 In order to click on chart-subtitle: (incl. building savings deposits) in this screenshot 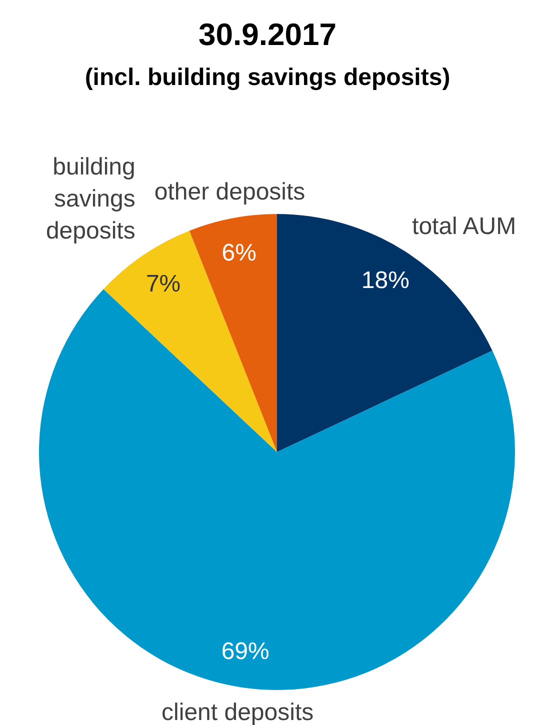, I will do `click(267, 77)`.